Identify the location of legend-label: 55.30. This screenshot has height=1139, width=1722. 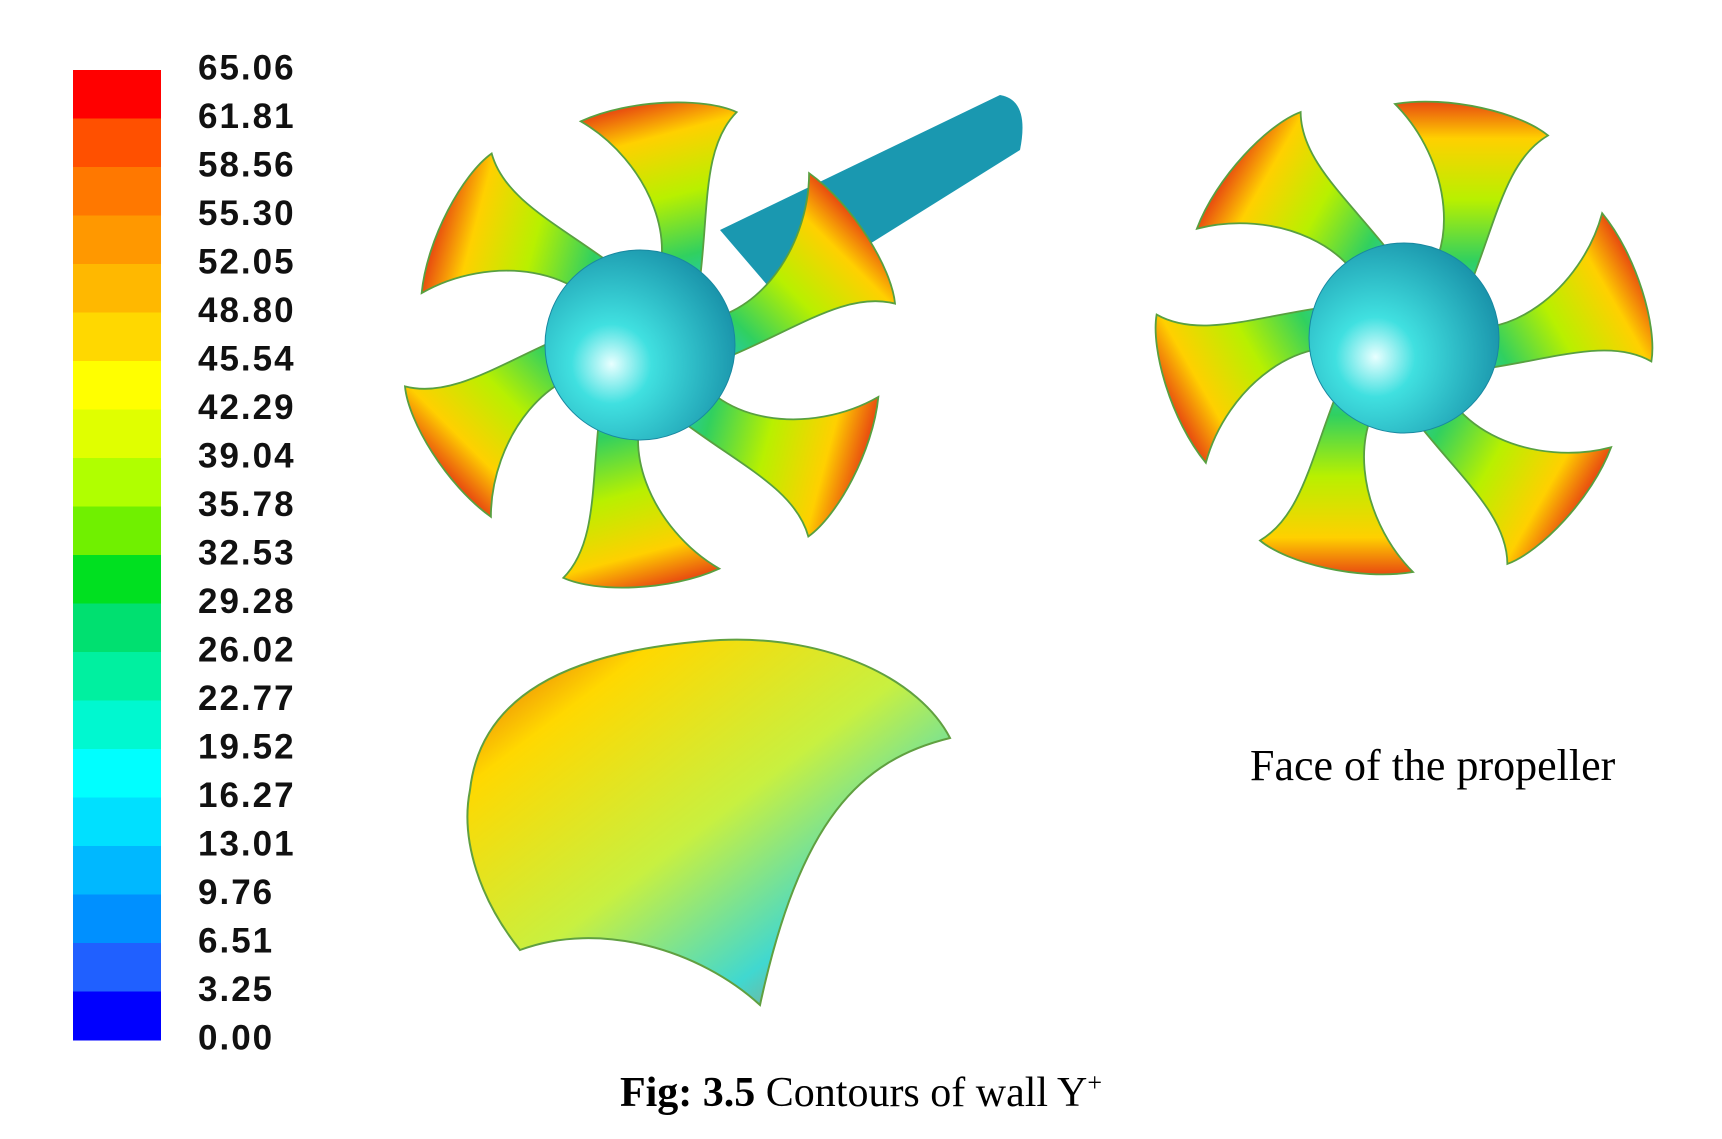
(247, 213).